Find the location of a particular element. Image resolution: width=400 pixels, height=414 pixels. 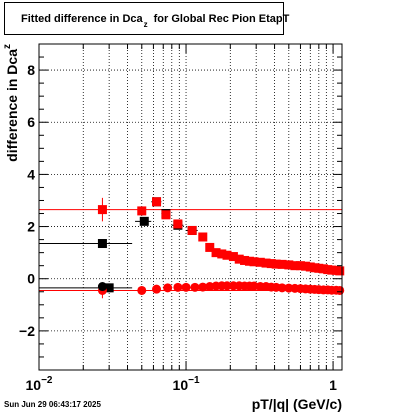

chart-title-subscript: z is located at coordinates (145, 24).